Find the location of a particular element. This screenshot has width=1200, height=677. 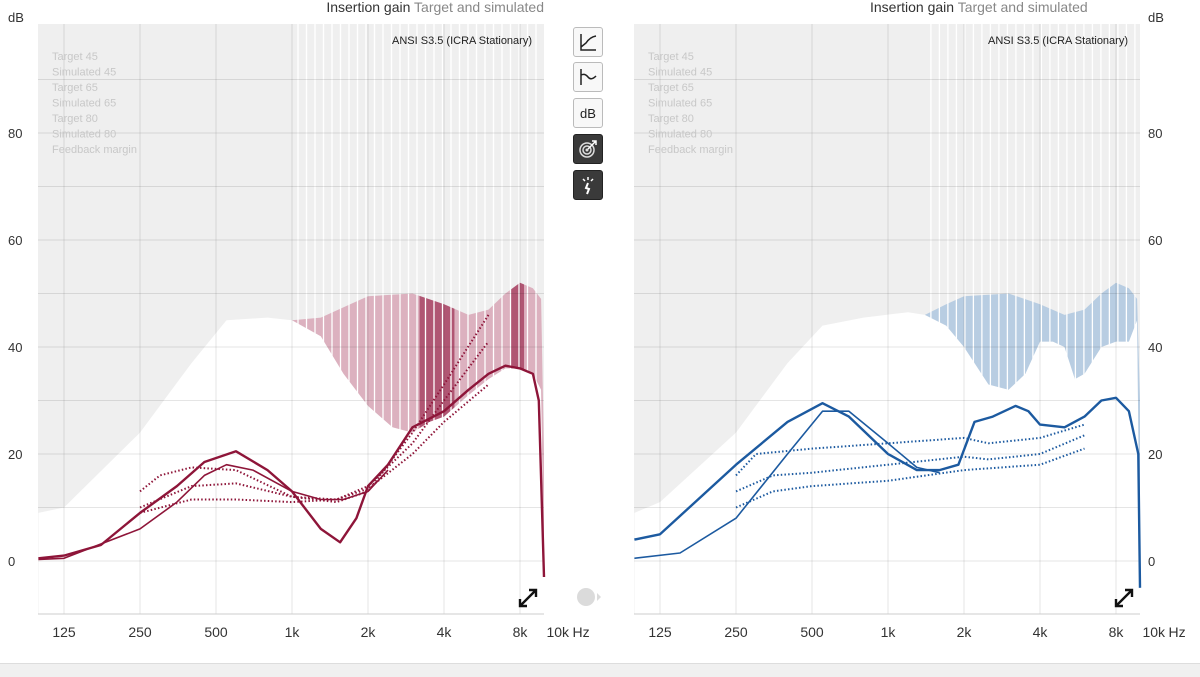

feedback-icon is located at coordinates (588, 186).